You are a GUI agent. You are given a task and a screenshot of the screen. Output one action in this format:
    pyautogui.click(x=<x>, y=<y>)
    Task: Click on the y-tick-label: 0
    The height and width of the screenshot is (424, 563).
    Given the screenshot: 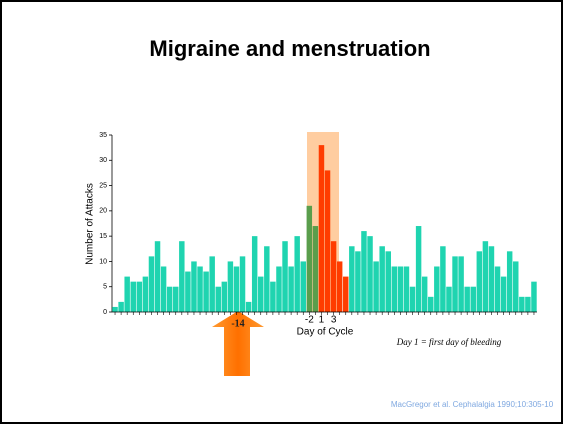 What is the action you would take?
    pyautogui.click(x=105, y=312)
    